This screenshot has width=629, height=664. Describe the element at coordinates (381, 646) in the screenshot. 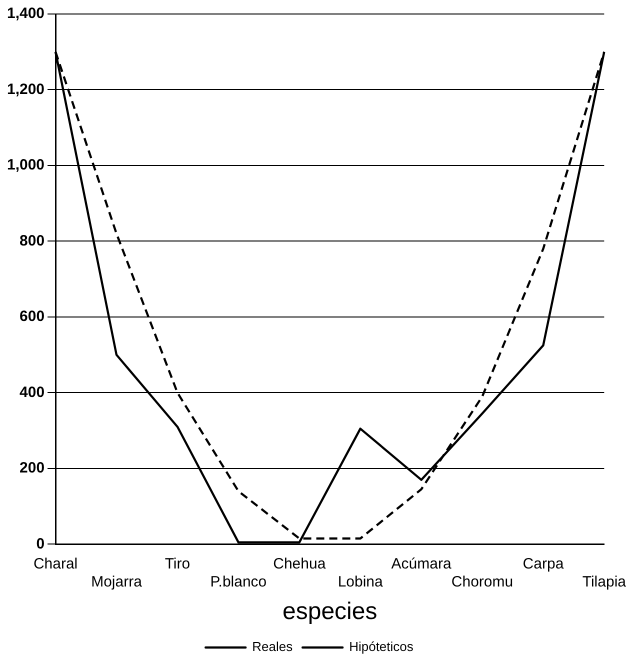

I see `legend-label: Hipóteticos` at that location.